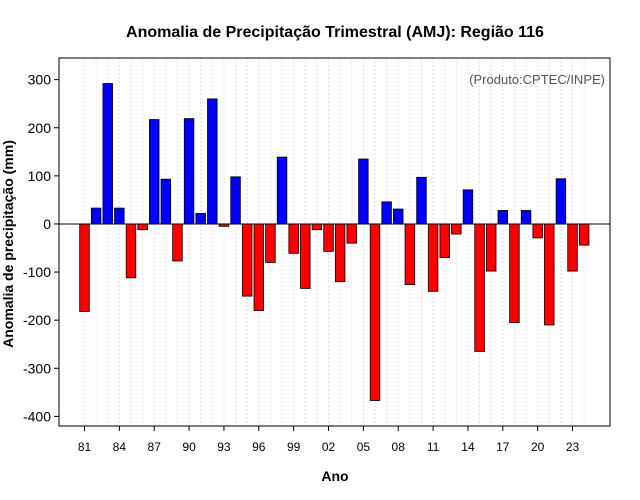  Describe the element at coordinates (37, 416) in the screenshot. I see `y-tick-label: -400` at that location.